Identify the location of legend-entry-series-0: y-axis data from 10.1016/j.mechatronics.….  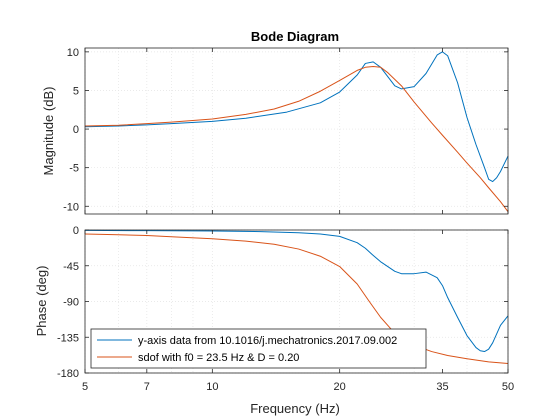
(267, 341).